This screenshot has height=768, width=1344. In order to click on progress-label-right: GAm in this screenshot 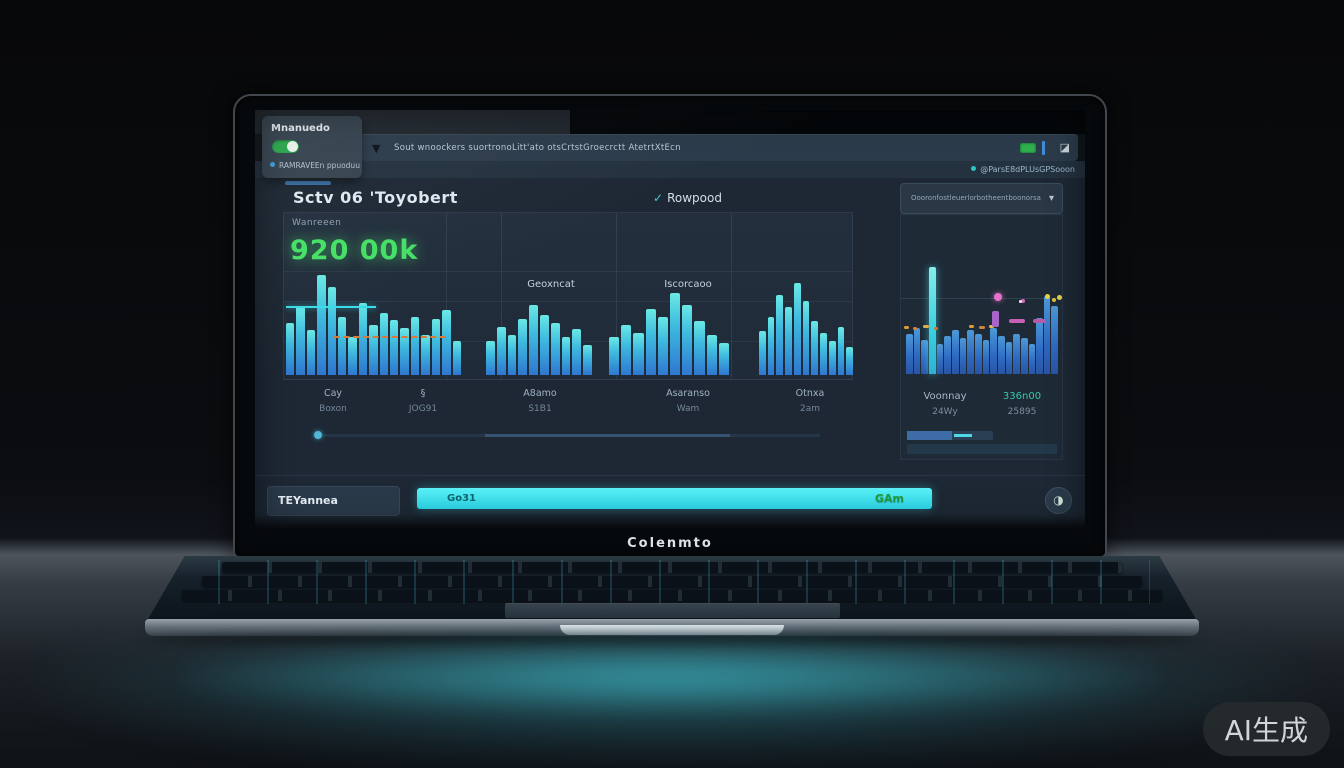, I will do `click(889, 498)`.